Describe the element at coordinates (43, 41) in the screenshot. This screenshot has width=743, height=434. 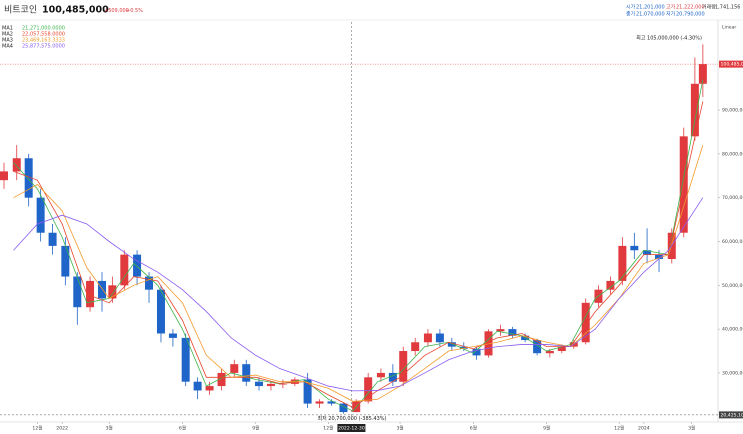
I see `legend-value: 23,469,163.3333` at that location.